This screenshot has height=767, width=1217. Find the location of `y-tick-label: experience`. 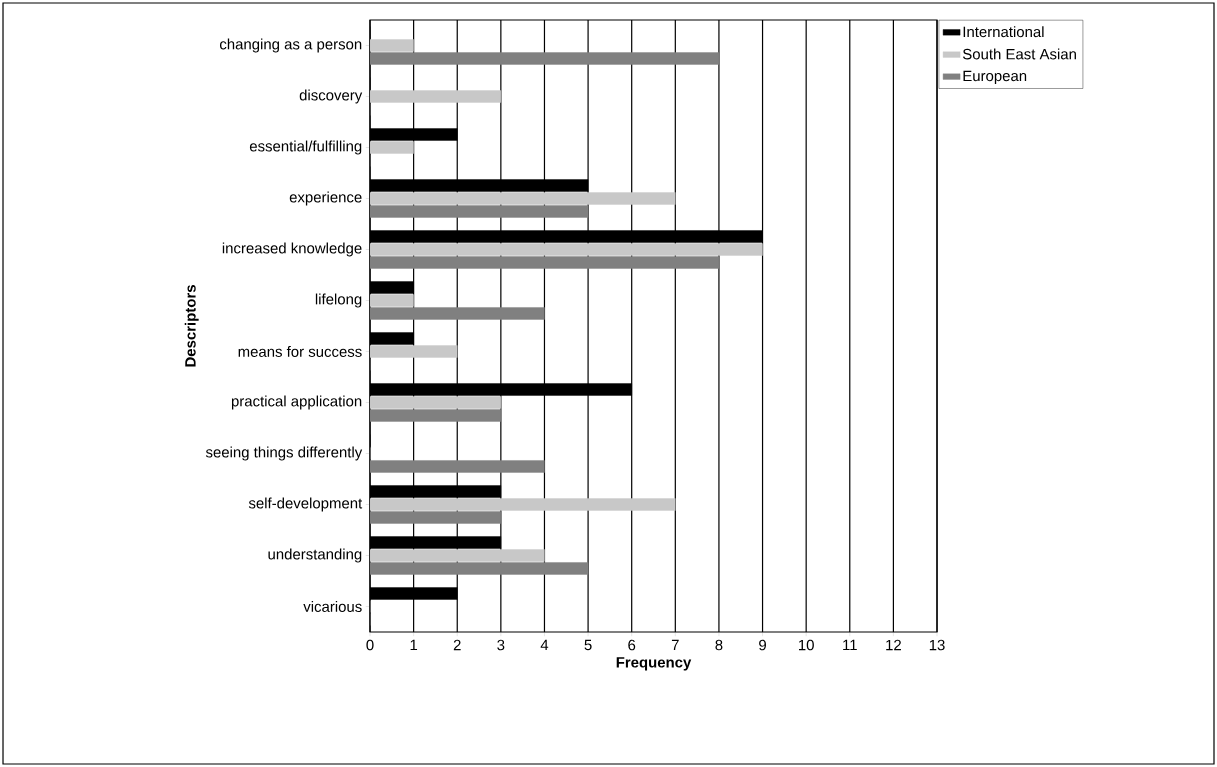

y-tick-label: experience is located at coordinates (325, 198).